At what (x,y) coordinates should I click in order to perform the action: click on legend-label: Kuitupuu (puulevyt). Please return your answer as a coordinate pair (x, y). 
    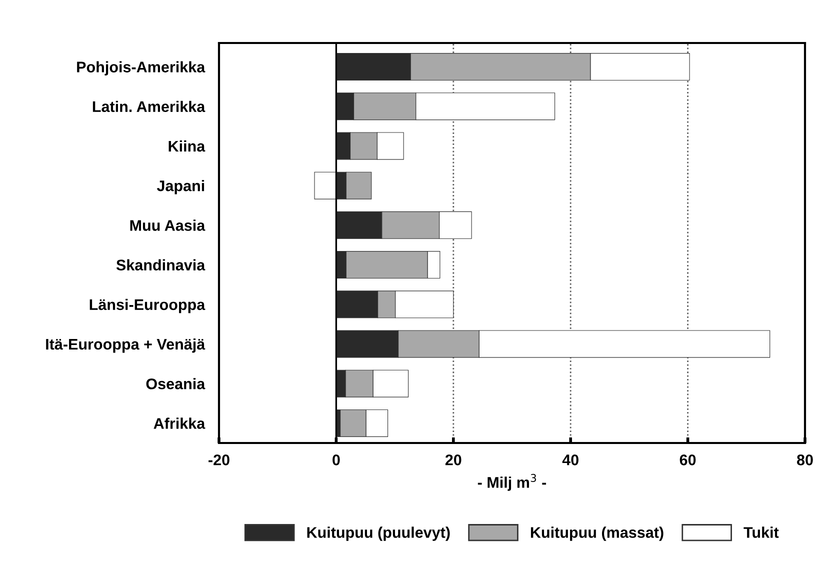
    Looking at the image, I should click on (378, 533).